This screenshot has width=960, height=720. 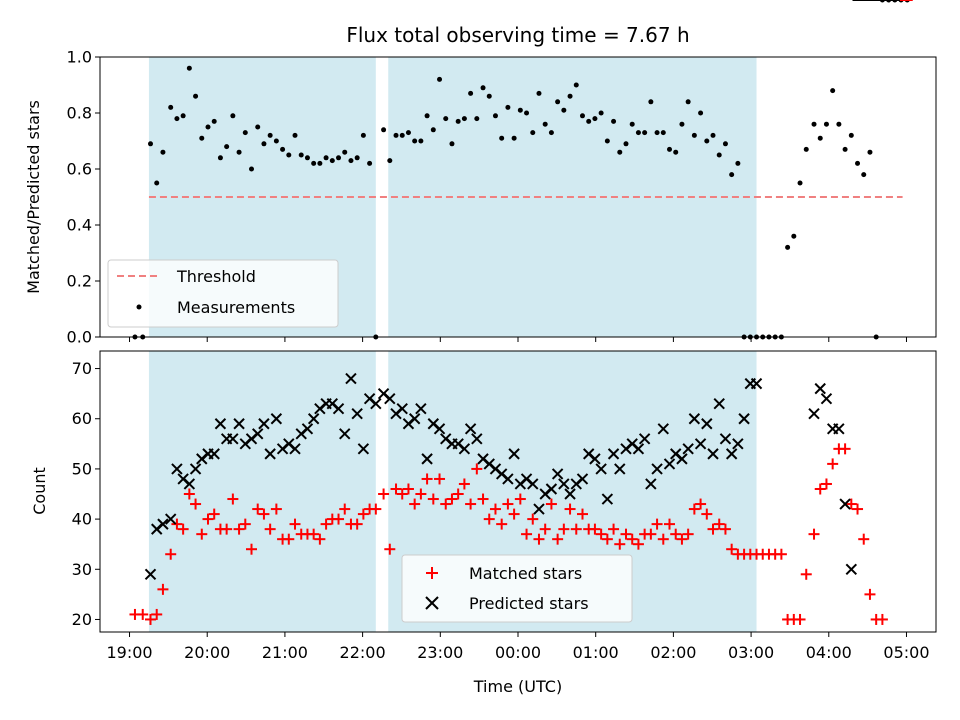 What do you see at coordinates (529, 603) in the screenshot?
I see `predicted-legend-label: Predicted stars` at bounding box center [529, 603].